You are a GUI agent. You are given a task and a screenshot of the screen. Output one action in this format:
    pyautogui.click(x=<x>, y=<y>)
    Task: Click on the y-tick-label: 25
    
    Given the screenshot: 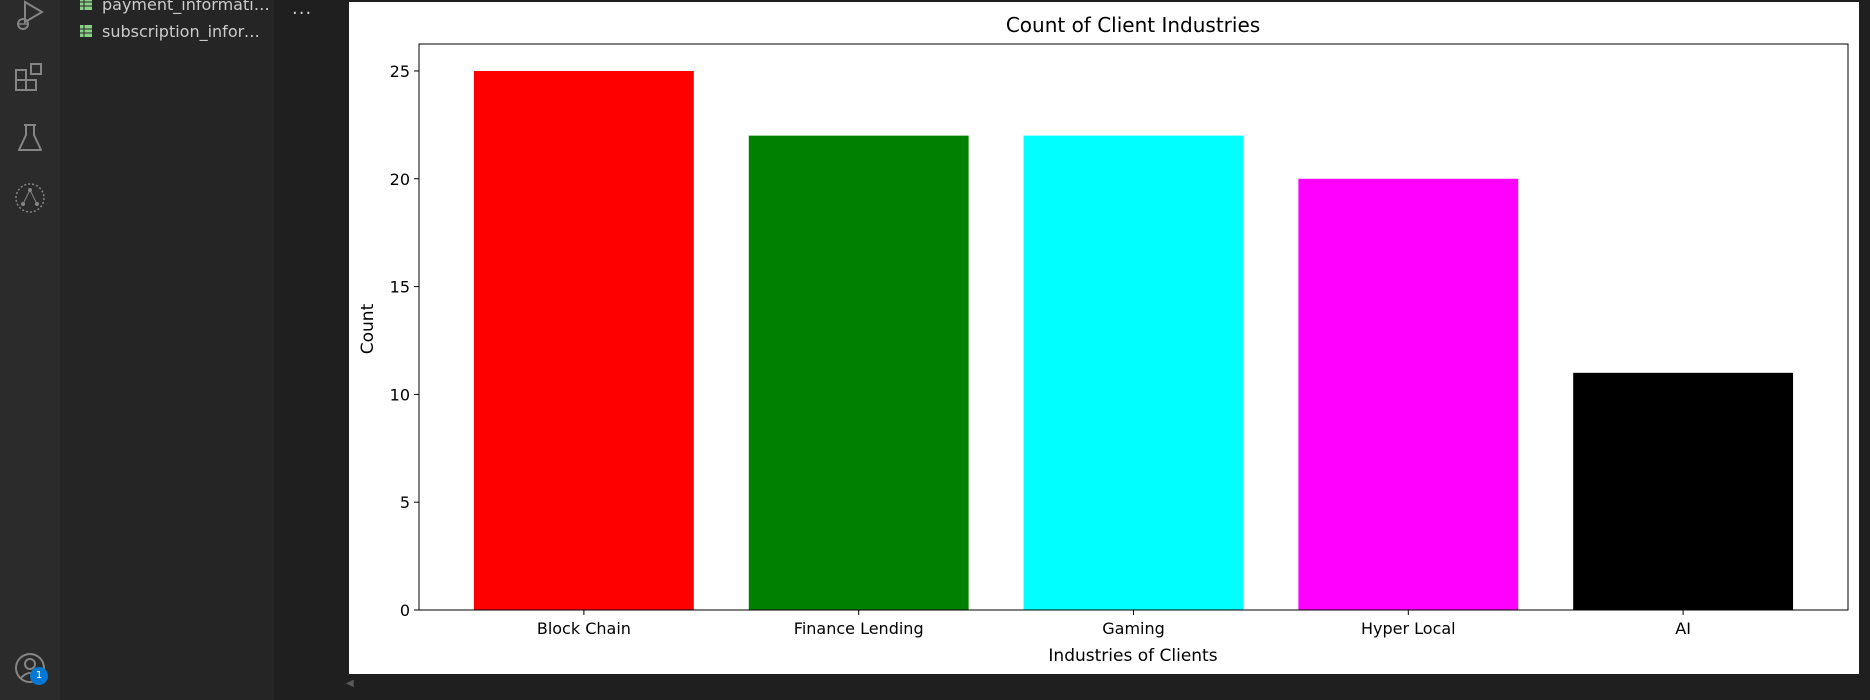 What is the action you would take?
    pyautogui.click(x=400, y=71)
    